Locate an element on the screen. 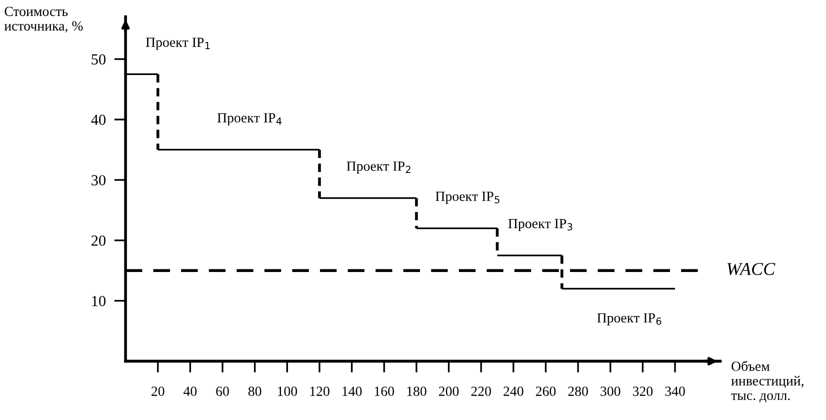 Image resolution: width=826 pixels, height=420 pixels. x-tick-label: 240 is located at coordinates (514, 391).